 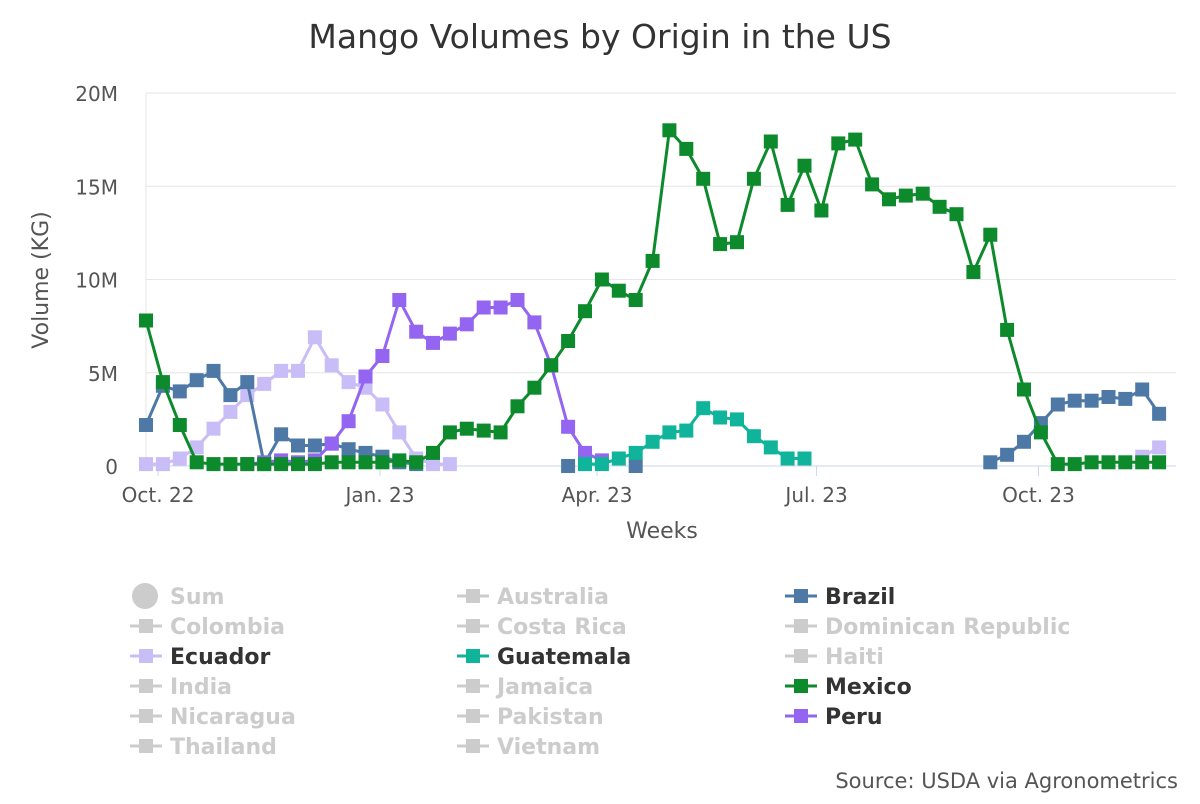 What do you see at coordinates (525, 687) in the screenshot?
I see `legend-item-jamaica: Jamaica` at bounding box center [525, 687].